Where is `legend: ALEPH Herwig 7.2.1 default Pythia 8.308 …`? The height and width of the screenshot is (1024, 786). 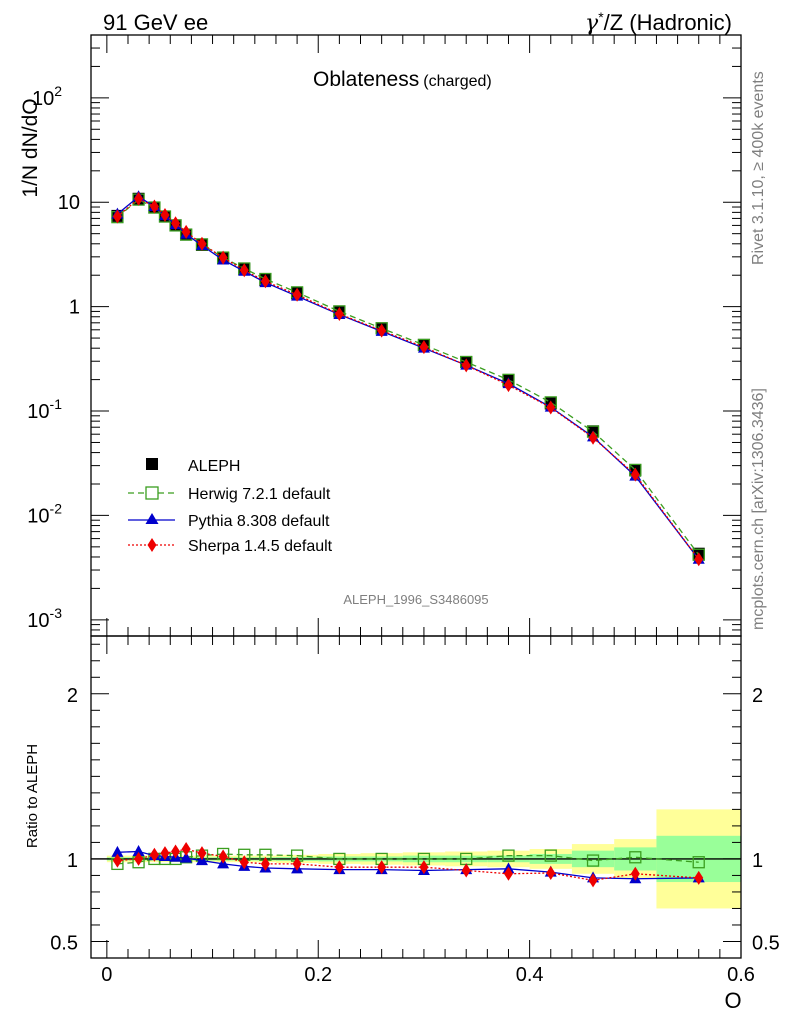
legend: ALEPH Herwig 7.2.1 default Pythia 8.308 … is located at coordinates (230, 506).